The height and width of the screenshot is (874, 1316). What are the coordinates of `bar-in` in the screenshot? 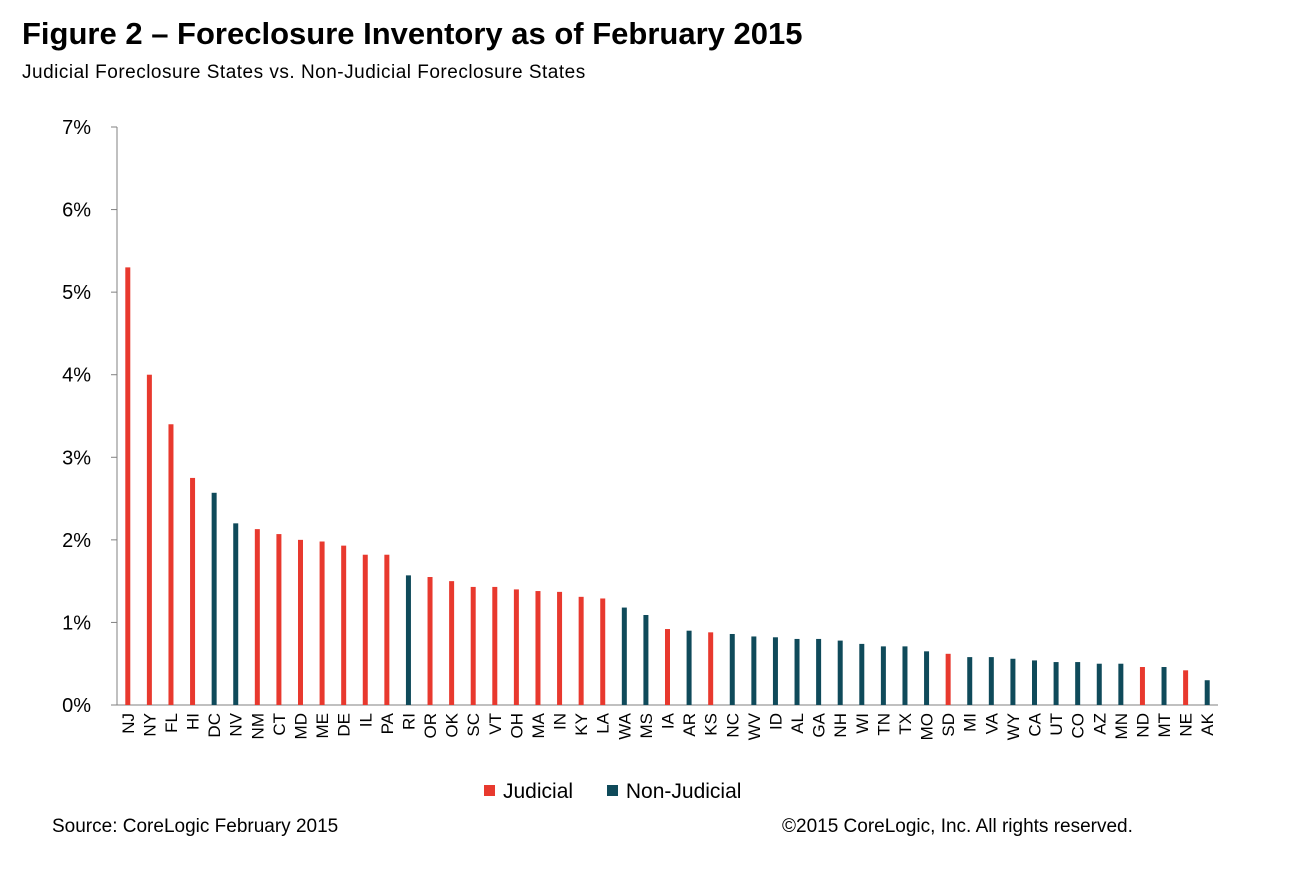 It's located at (560, 648).